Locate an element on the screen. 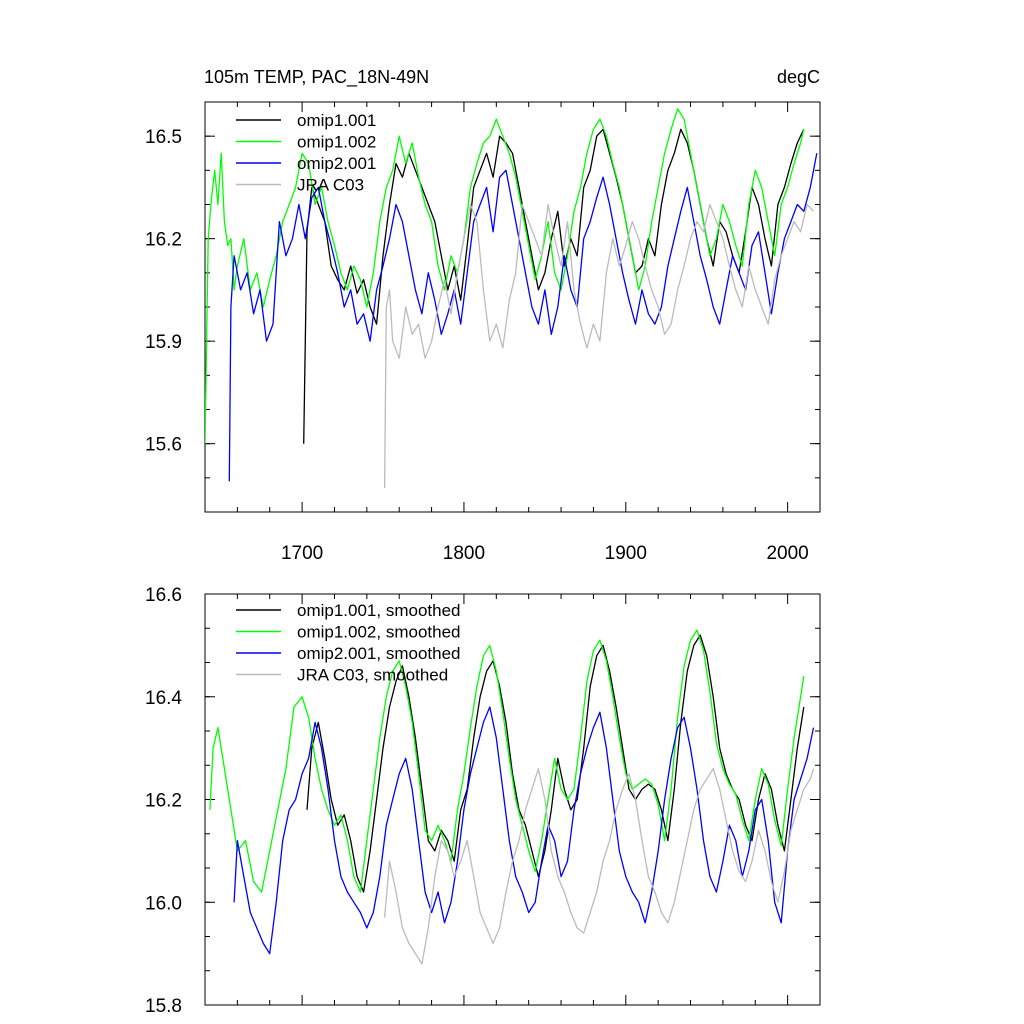  y-tick-label: 15.9 is located at coordinates (163, 342).